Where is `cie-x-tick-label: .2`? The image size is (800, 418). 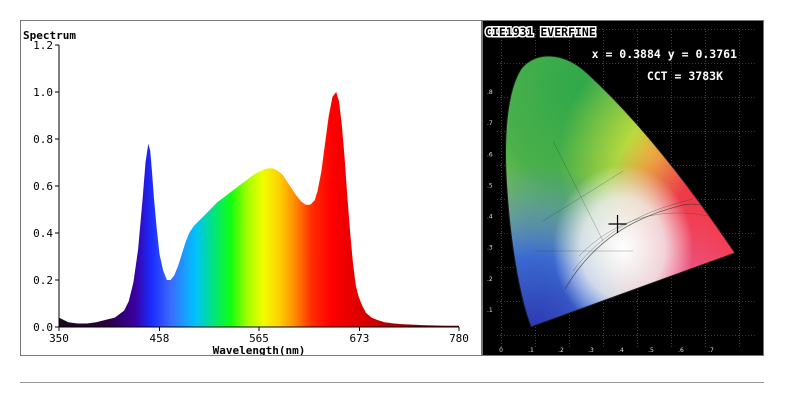 cie-x-tick-label: .2 is located at coordinates (561, 350).